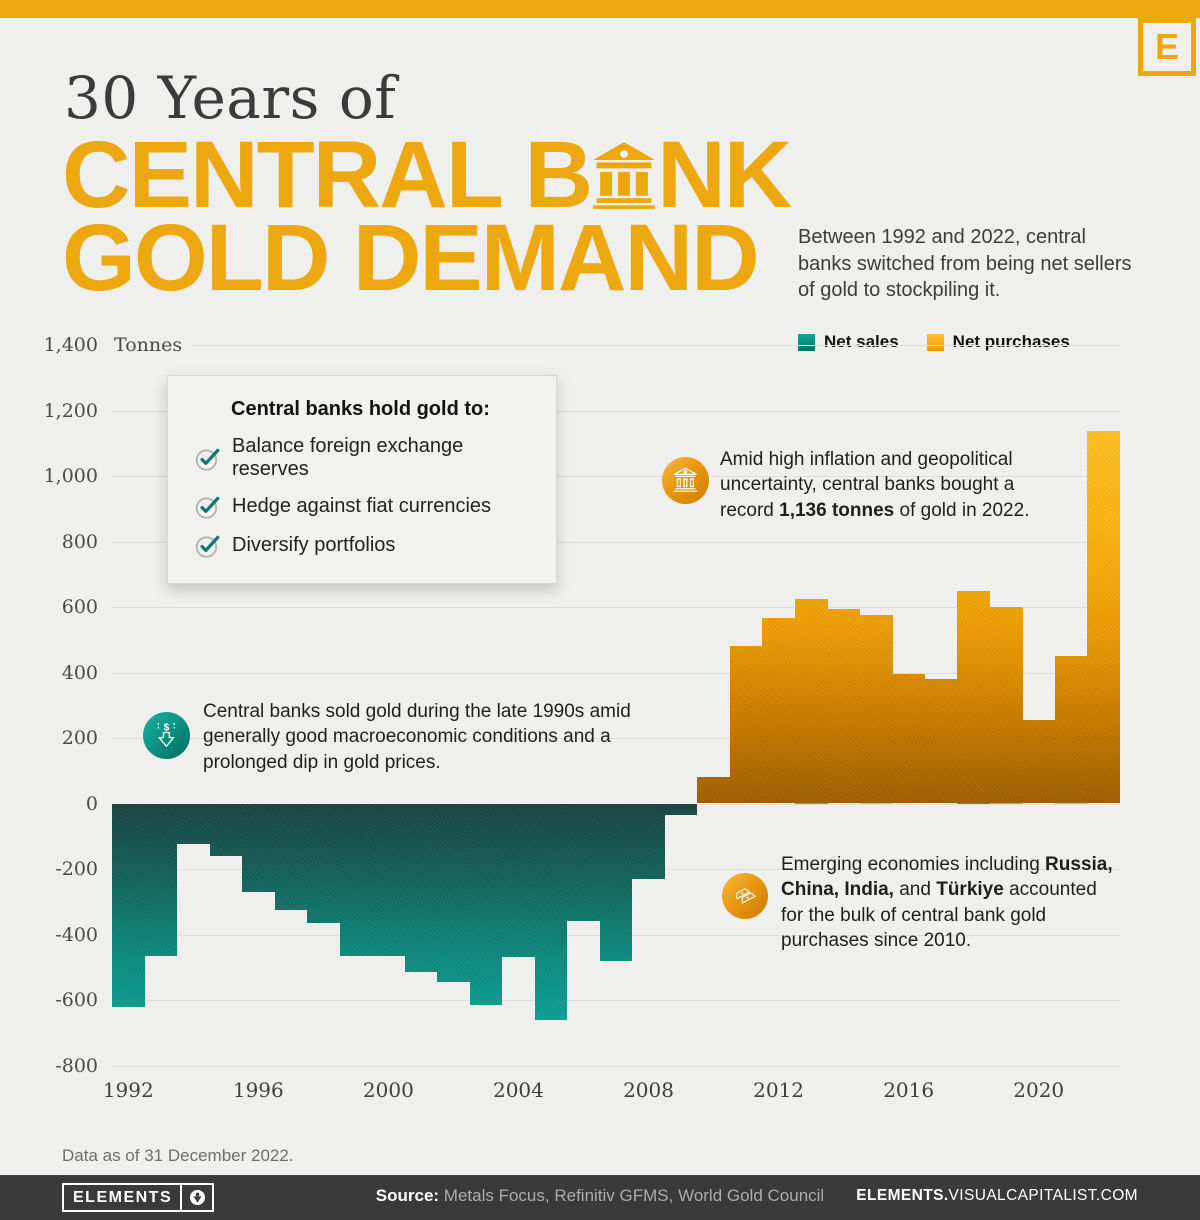 The height and width of the screenshot is (1220, 1200). I want to click on gold-price-down-icon: $, so click(166, 735).